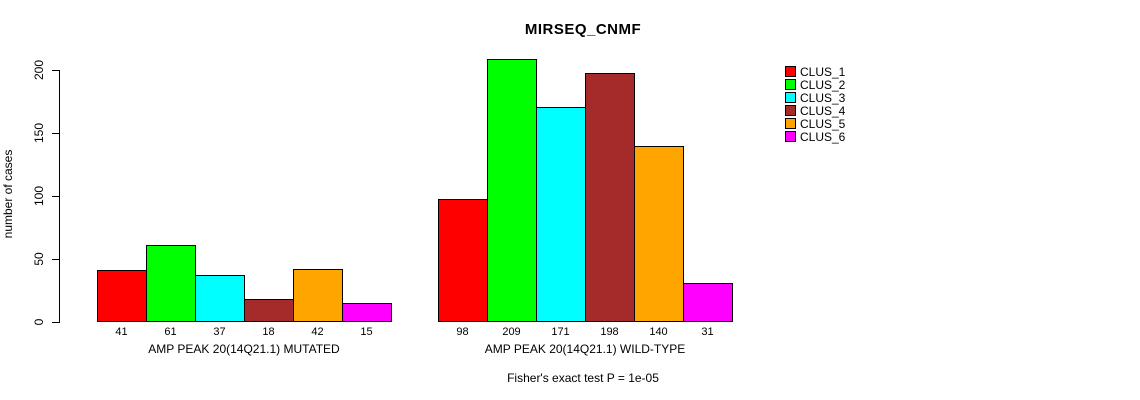  What do you see at coordinates (823, 124) in the screenshot?
I see `legend-label-clus_5: CLUS_5` at bounding box center [823, 124].